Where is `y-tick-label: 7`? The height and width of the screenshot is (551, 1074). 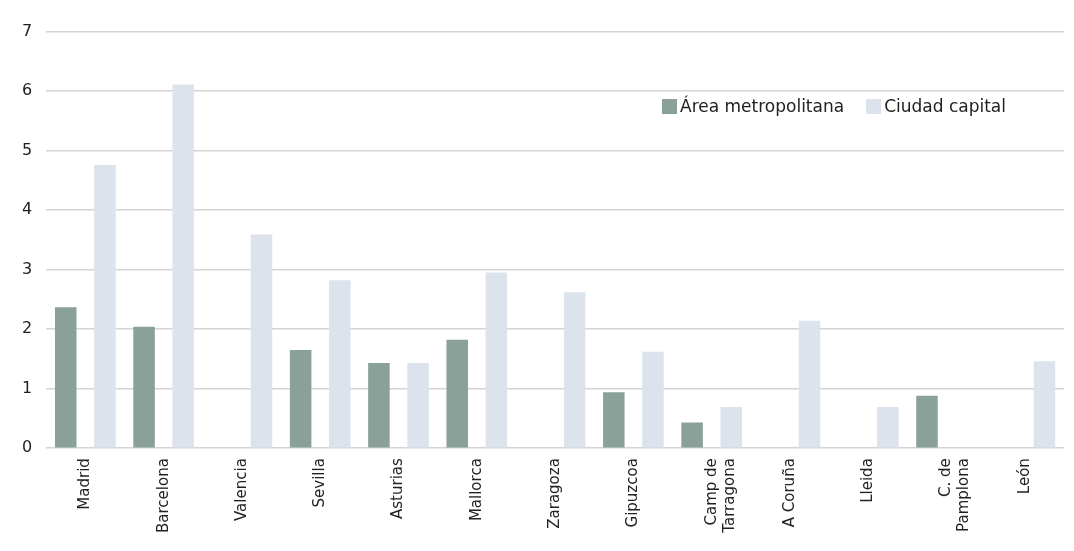 y-tick-label: 7 is located at coordinates (27, 30).